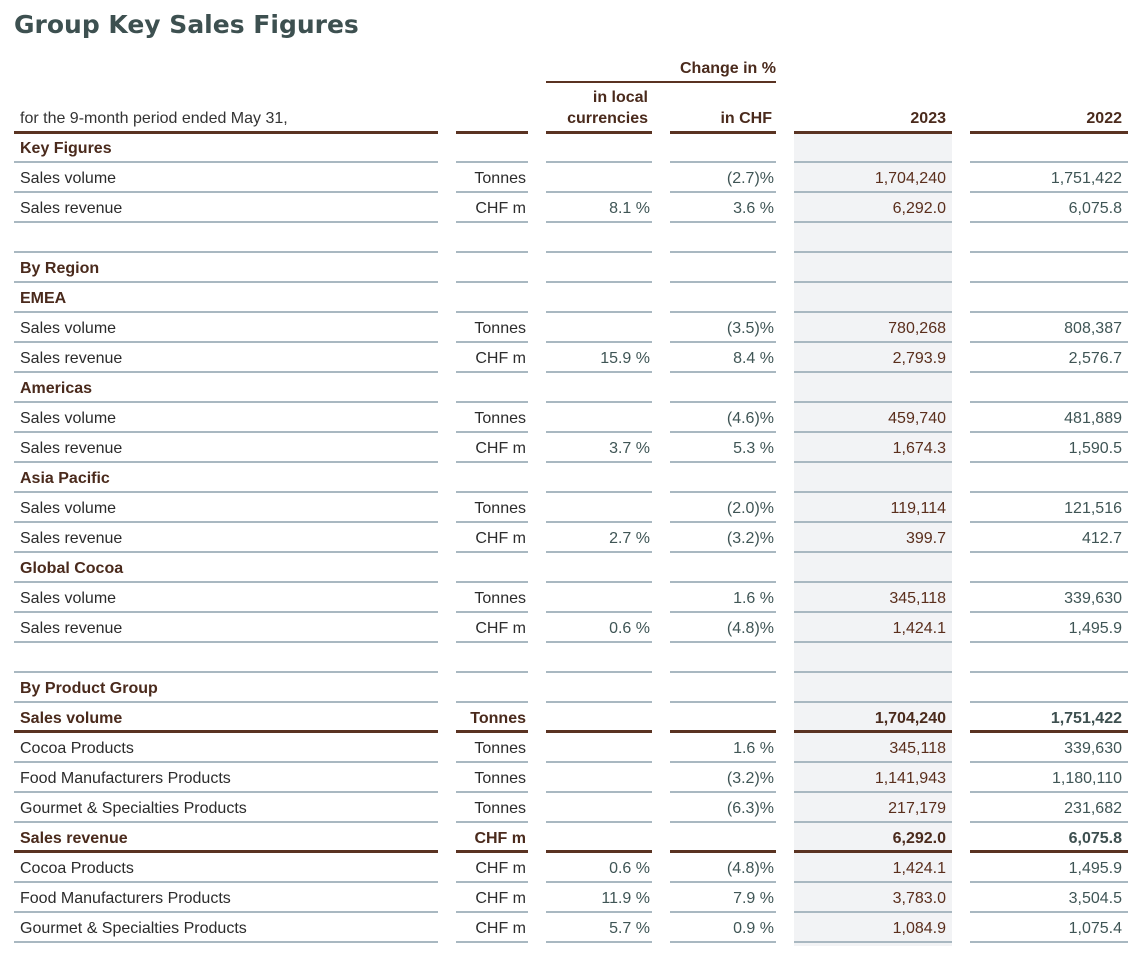 Image resolution: width=1140 pixels, height=956 pixels. What do you see at coordinates (723, 808) in the screenshot?
I see `change-chf-cell: (6.3)%` at bounding box center [723, 808].